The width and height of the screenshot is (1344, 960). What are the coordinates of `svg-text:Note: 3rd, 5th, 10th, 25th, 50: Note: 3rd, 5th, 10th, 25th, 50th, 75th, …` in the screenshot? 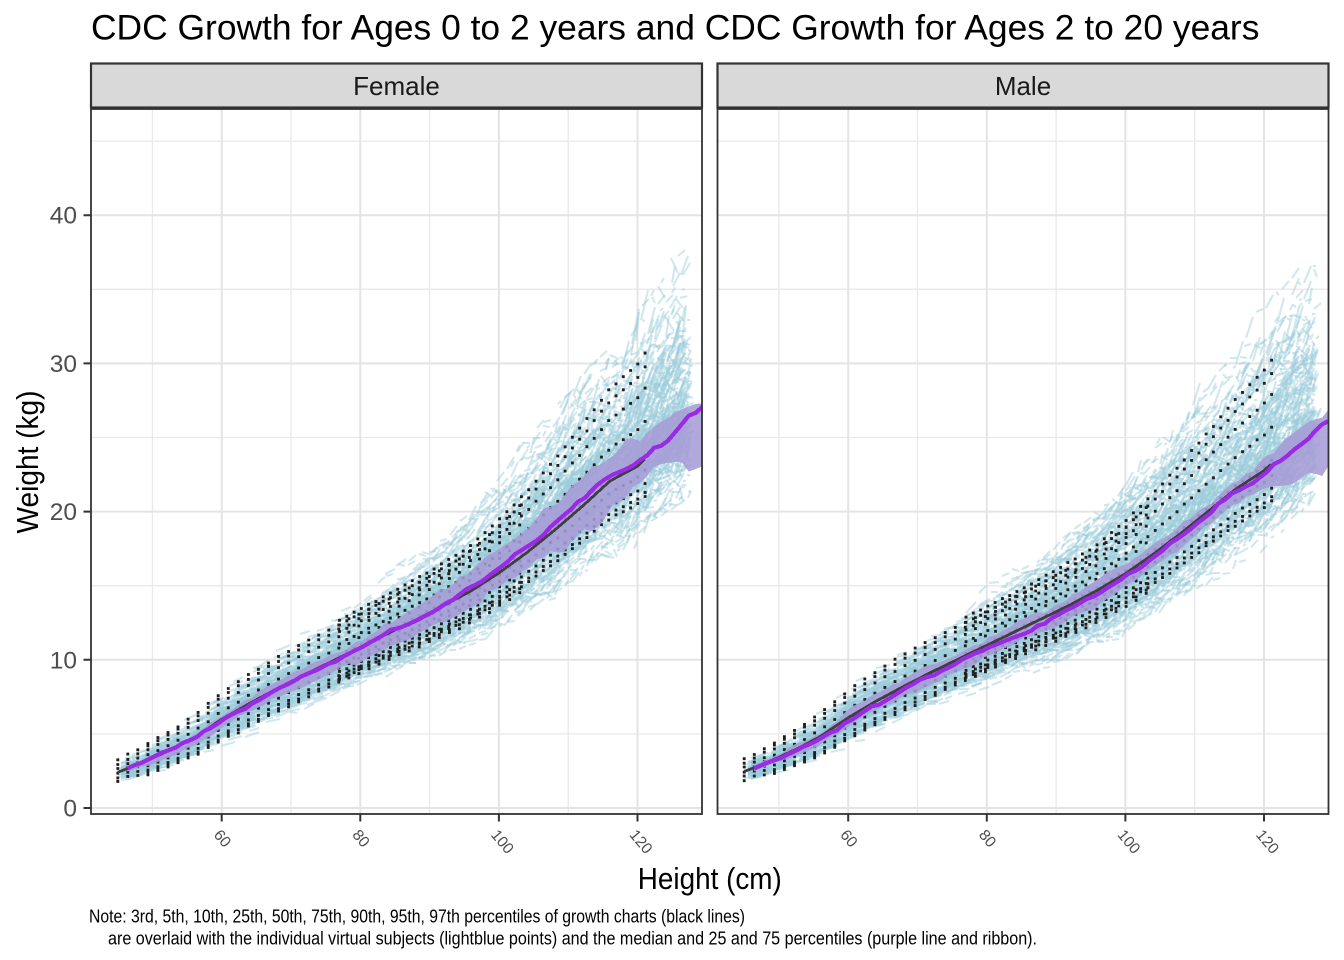 It's located at (417, 917).